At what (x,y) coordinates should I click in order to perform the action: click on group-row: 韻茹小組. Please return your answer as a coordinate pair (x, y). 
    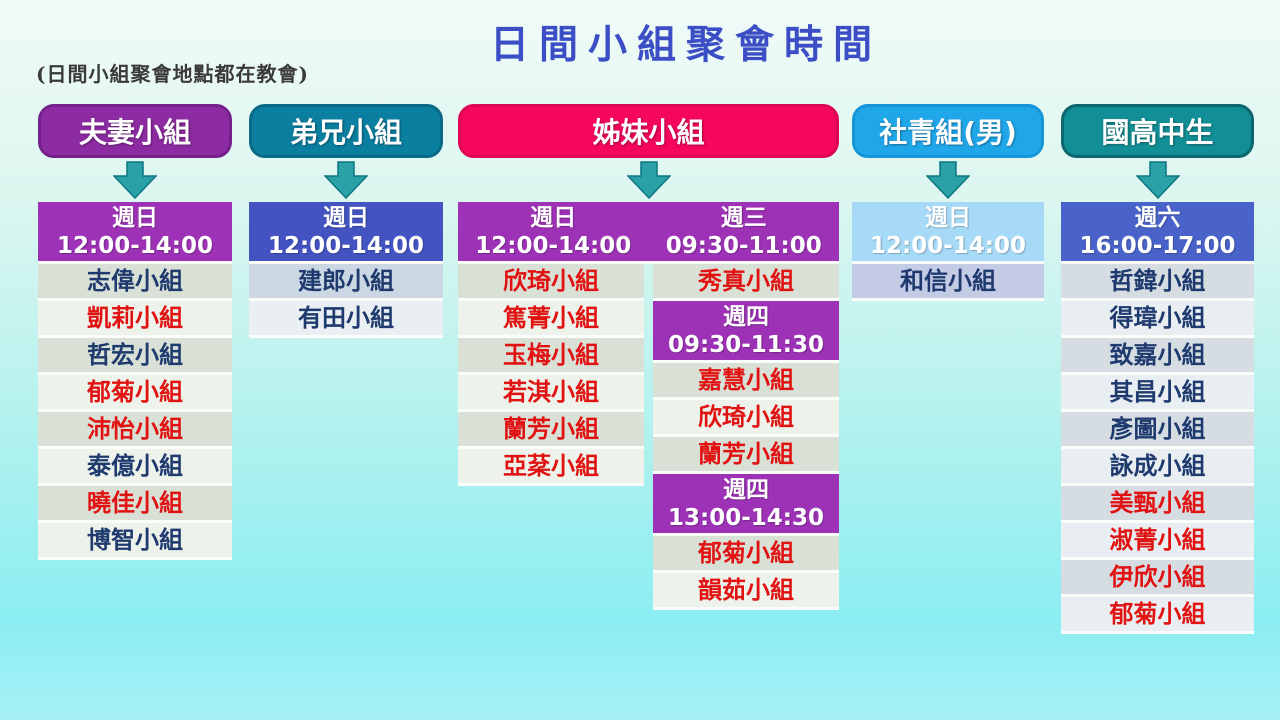
    Looking at the image, I should click on (746, 591).